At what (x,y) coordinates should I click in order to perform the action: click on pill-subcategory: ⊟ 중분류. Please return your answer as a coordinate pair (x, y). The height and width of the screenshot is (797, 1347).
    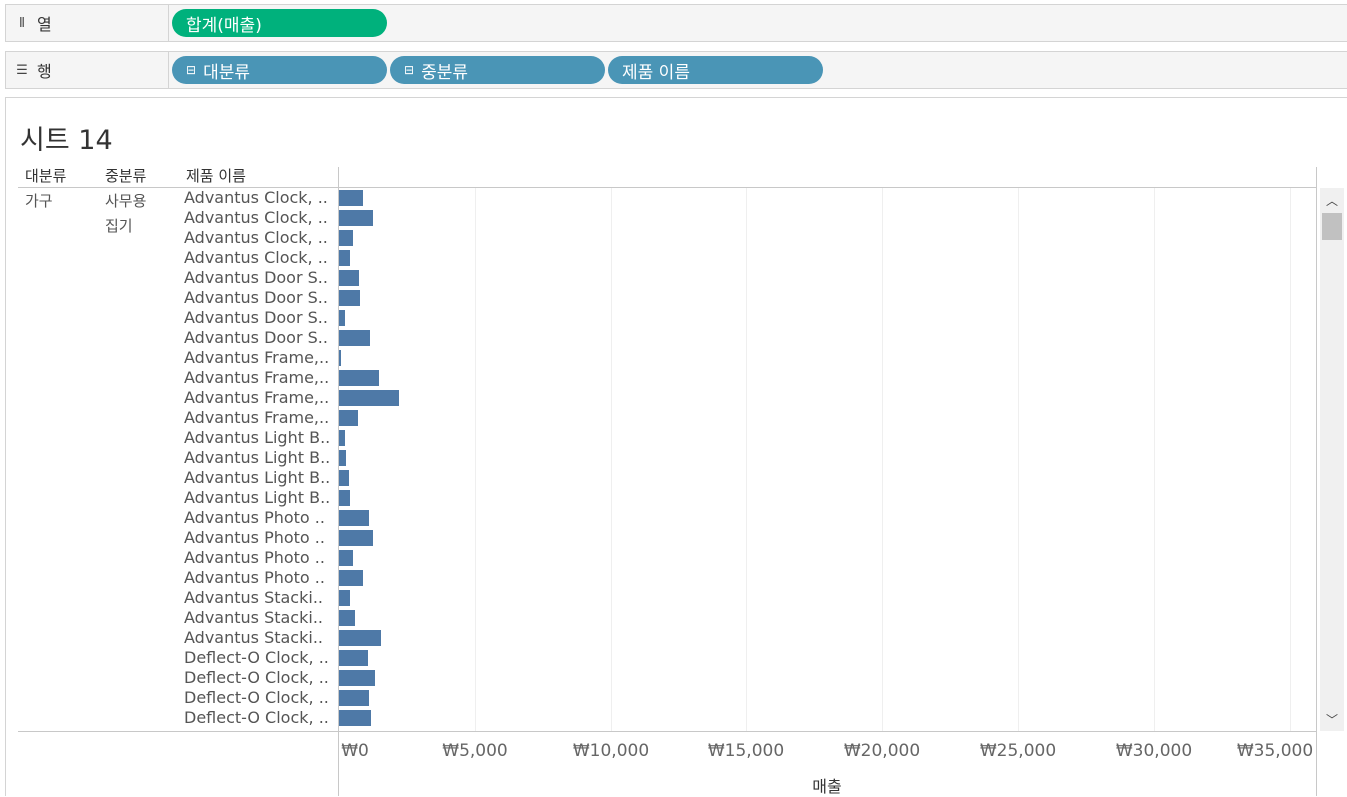
    Looking at the image, I should click on (497, 70).